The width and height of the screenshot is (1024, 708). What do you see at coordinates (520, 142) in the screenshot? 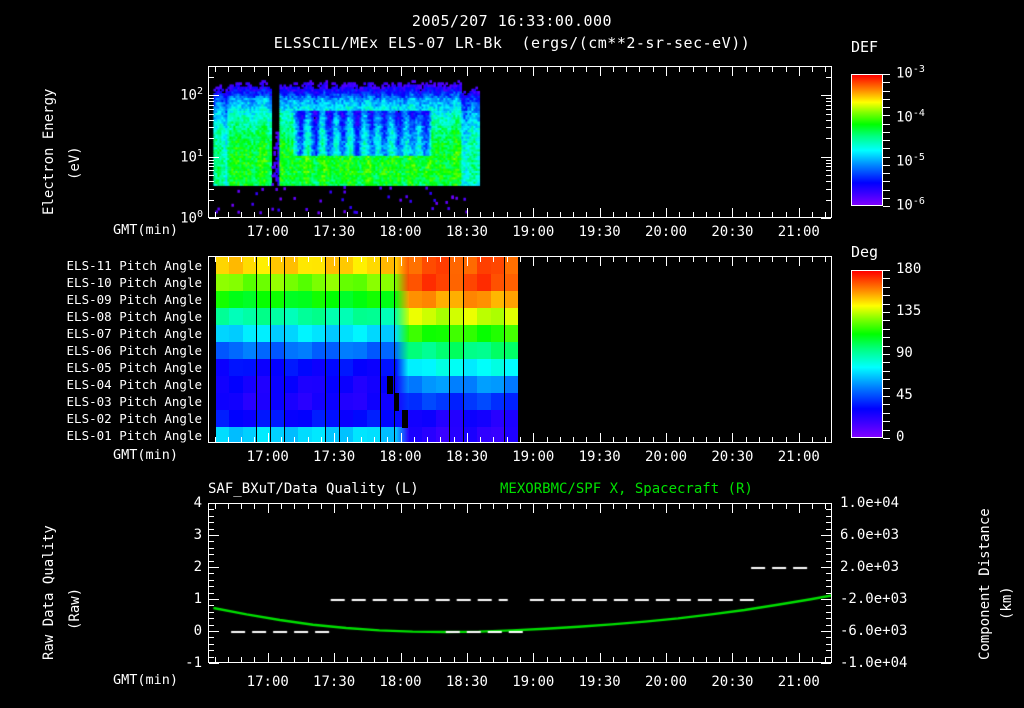
I see `electron-energy-spectrogram-panel` at bounding box center [520, 142].